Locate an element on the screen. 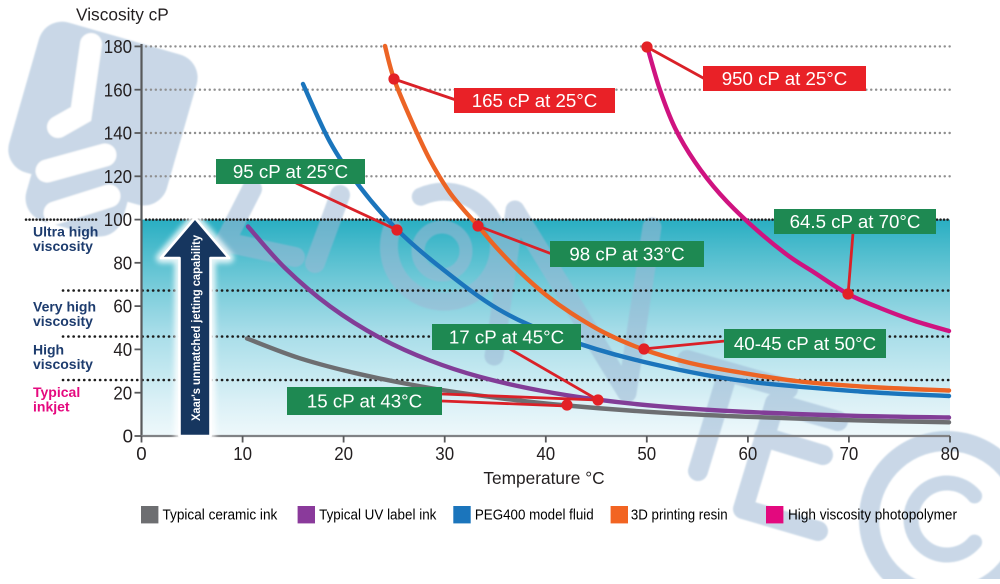  svg-text: 10 is located at coordinates (242, 453).